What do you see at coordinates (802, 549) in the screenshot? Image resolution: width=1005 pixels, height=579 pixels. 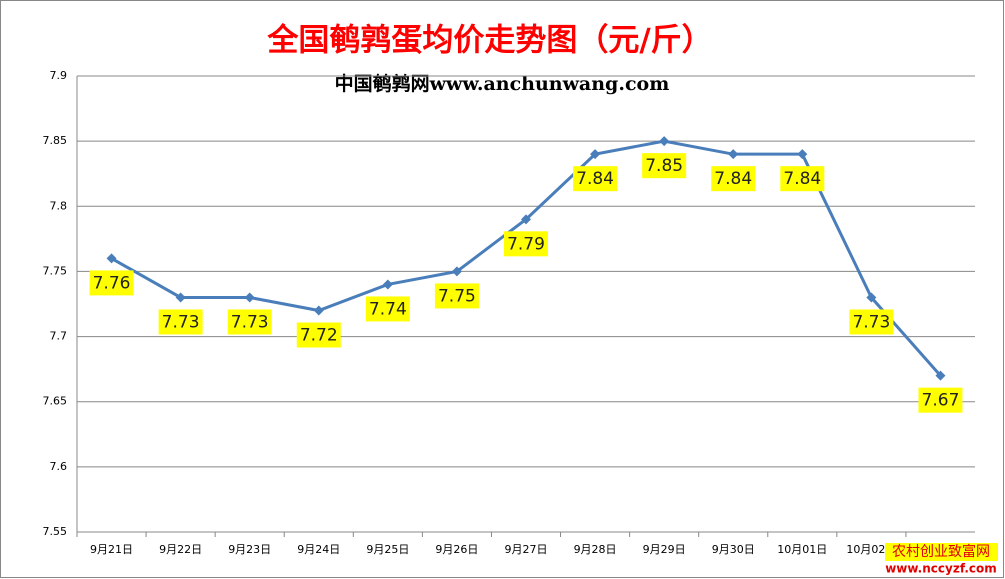 I see `x-tick-label: 10月01日` at bounding box center [802, 549].